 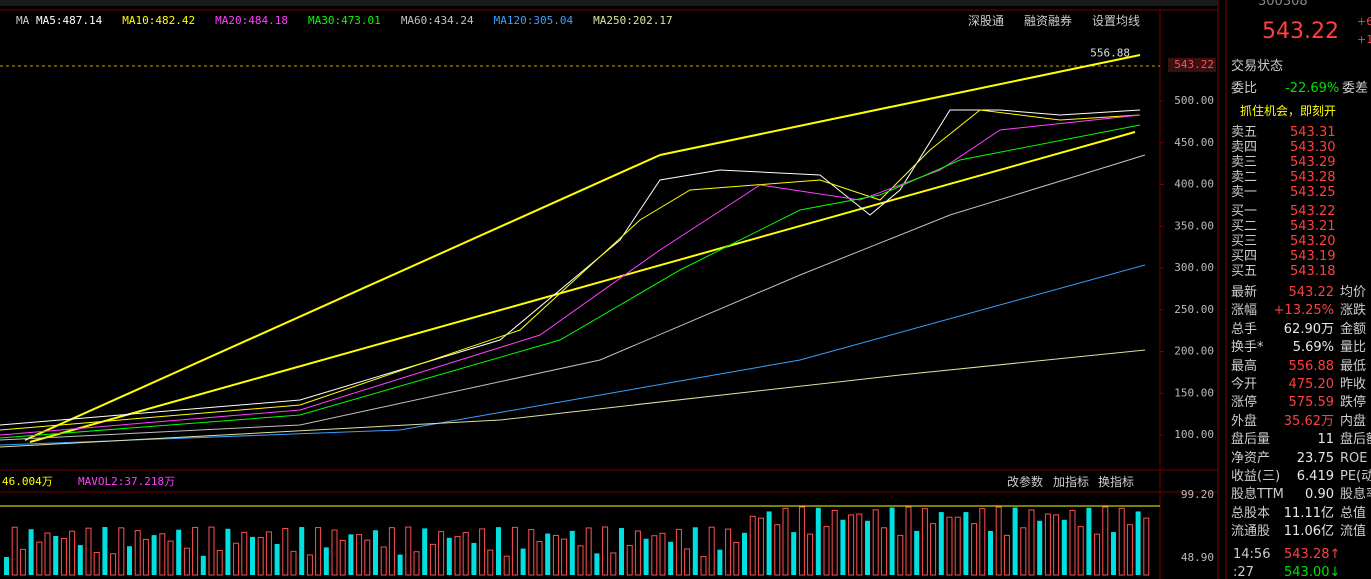 I want to click on stat-label: 盘后量, so click(x=1251, y=440).